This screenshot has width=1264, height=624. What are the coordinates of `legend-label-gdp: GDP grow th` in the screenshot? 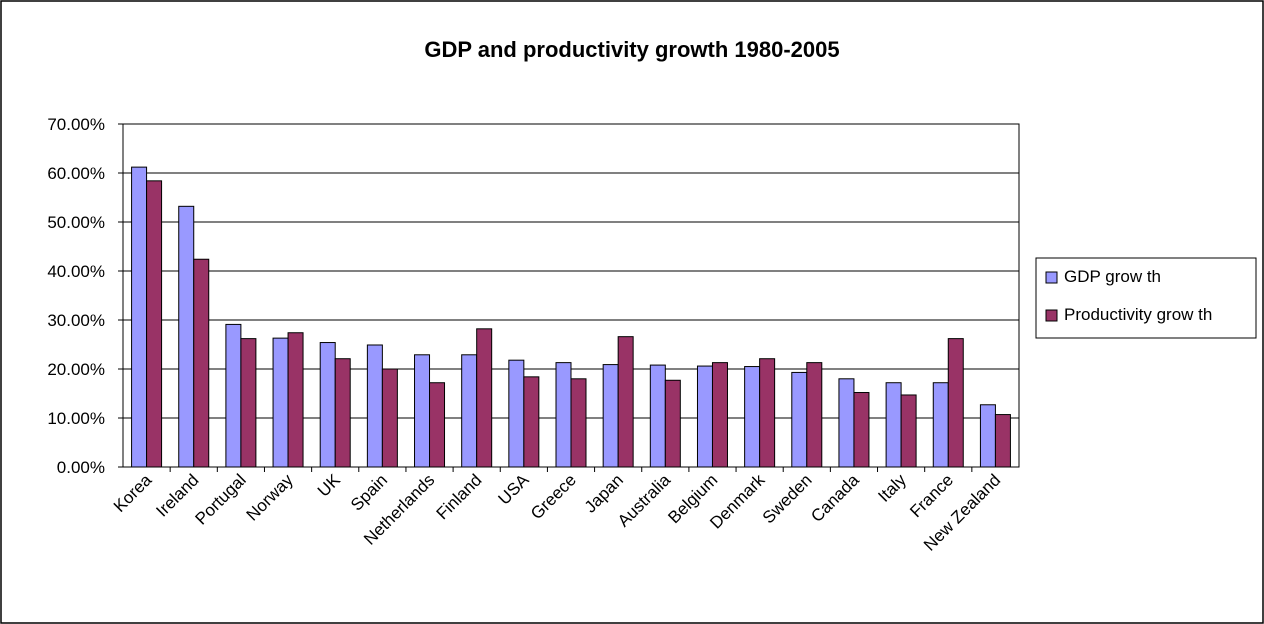 It's located at (1112, 276).